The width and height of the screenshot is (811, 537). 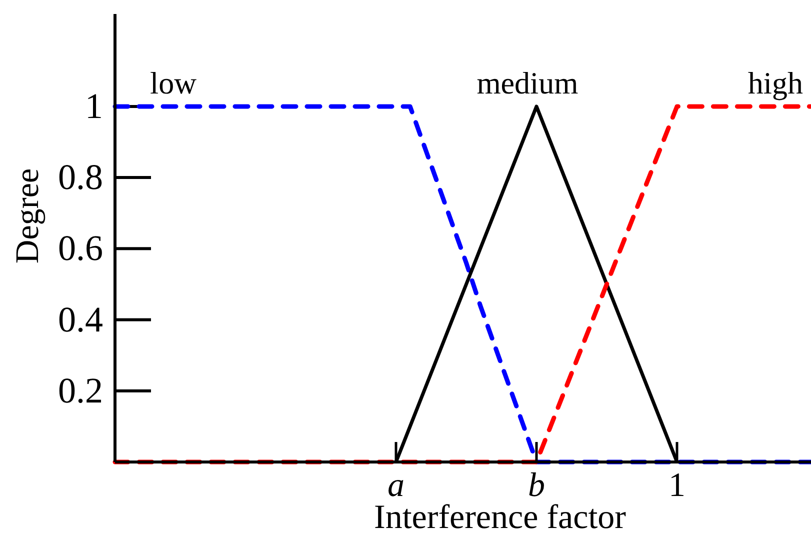 I want to click on x-tick-label: 1, so click(x=677, y=485).